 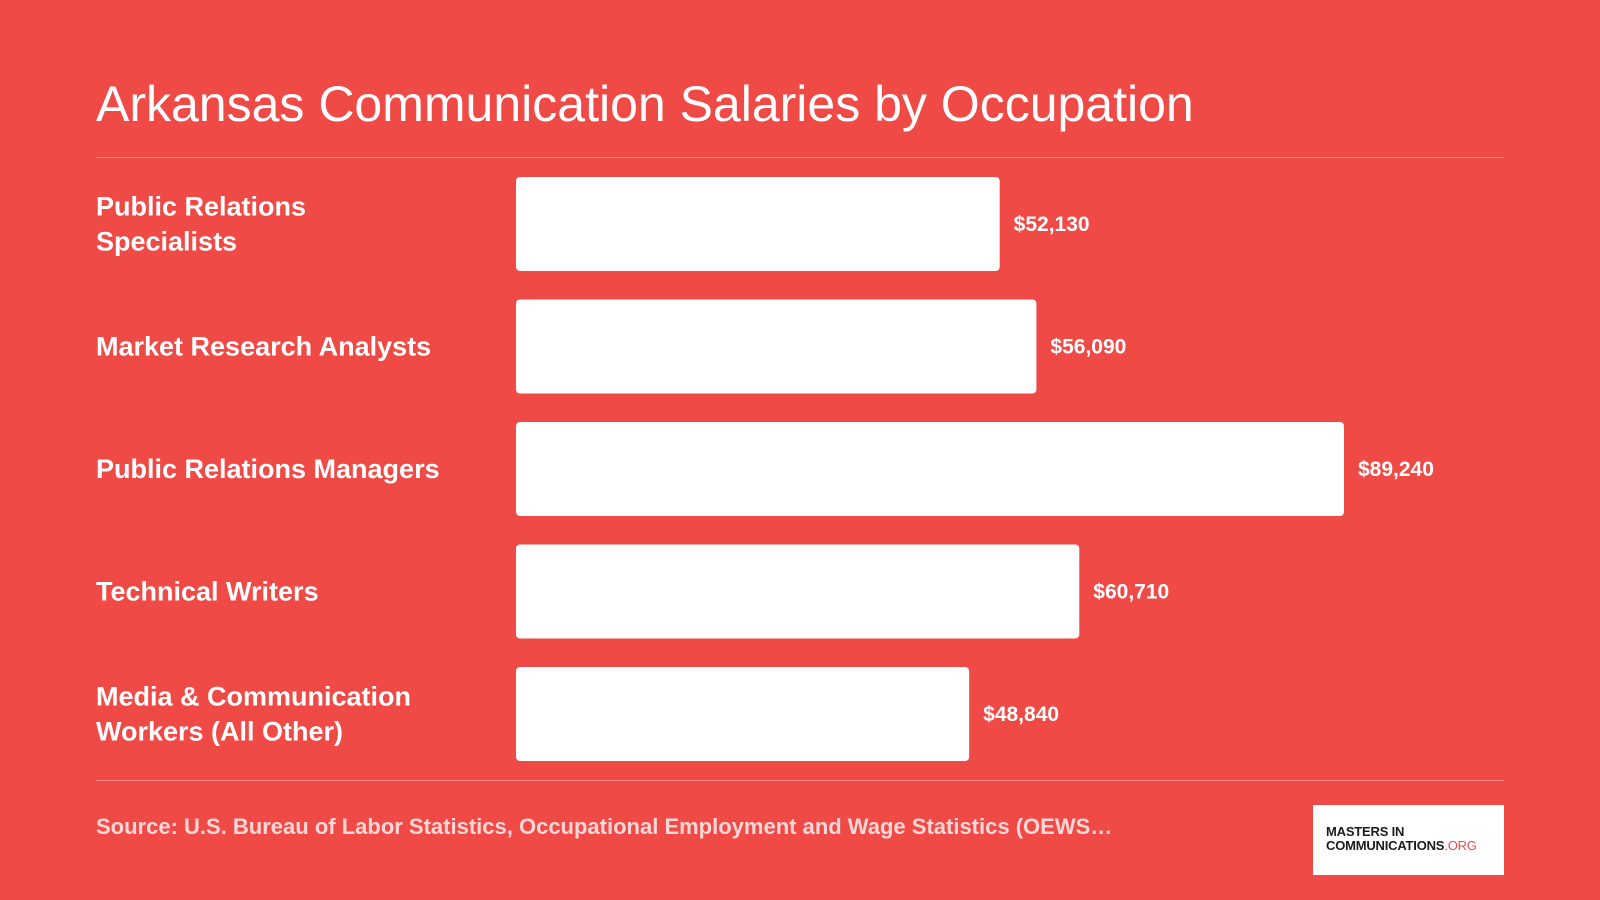 I want to click on category-label-line: Public Relations Managers, so click(x=268, y=469).